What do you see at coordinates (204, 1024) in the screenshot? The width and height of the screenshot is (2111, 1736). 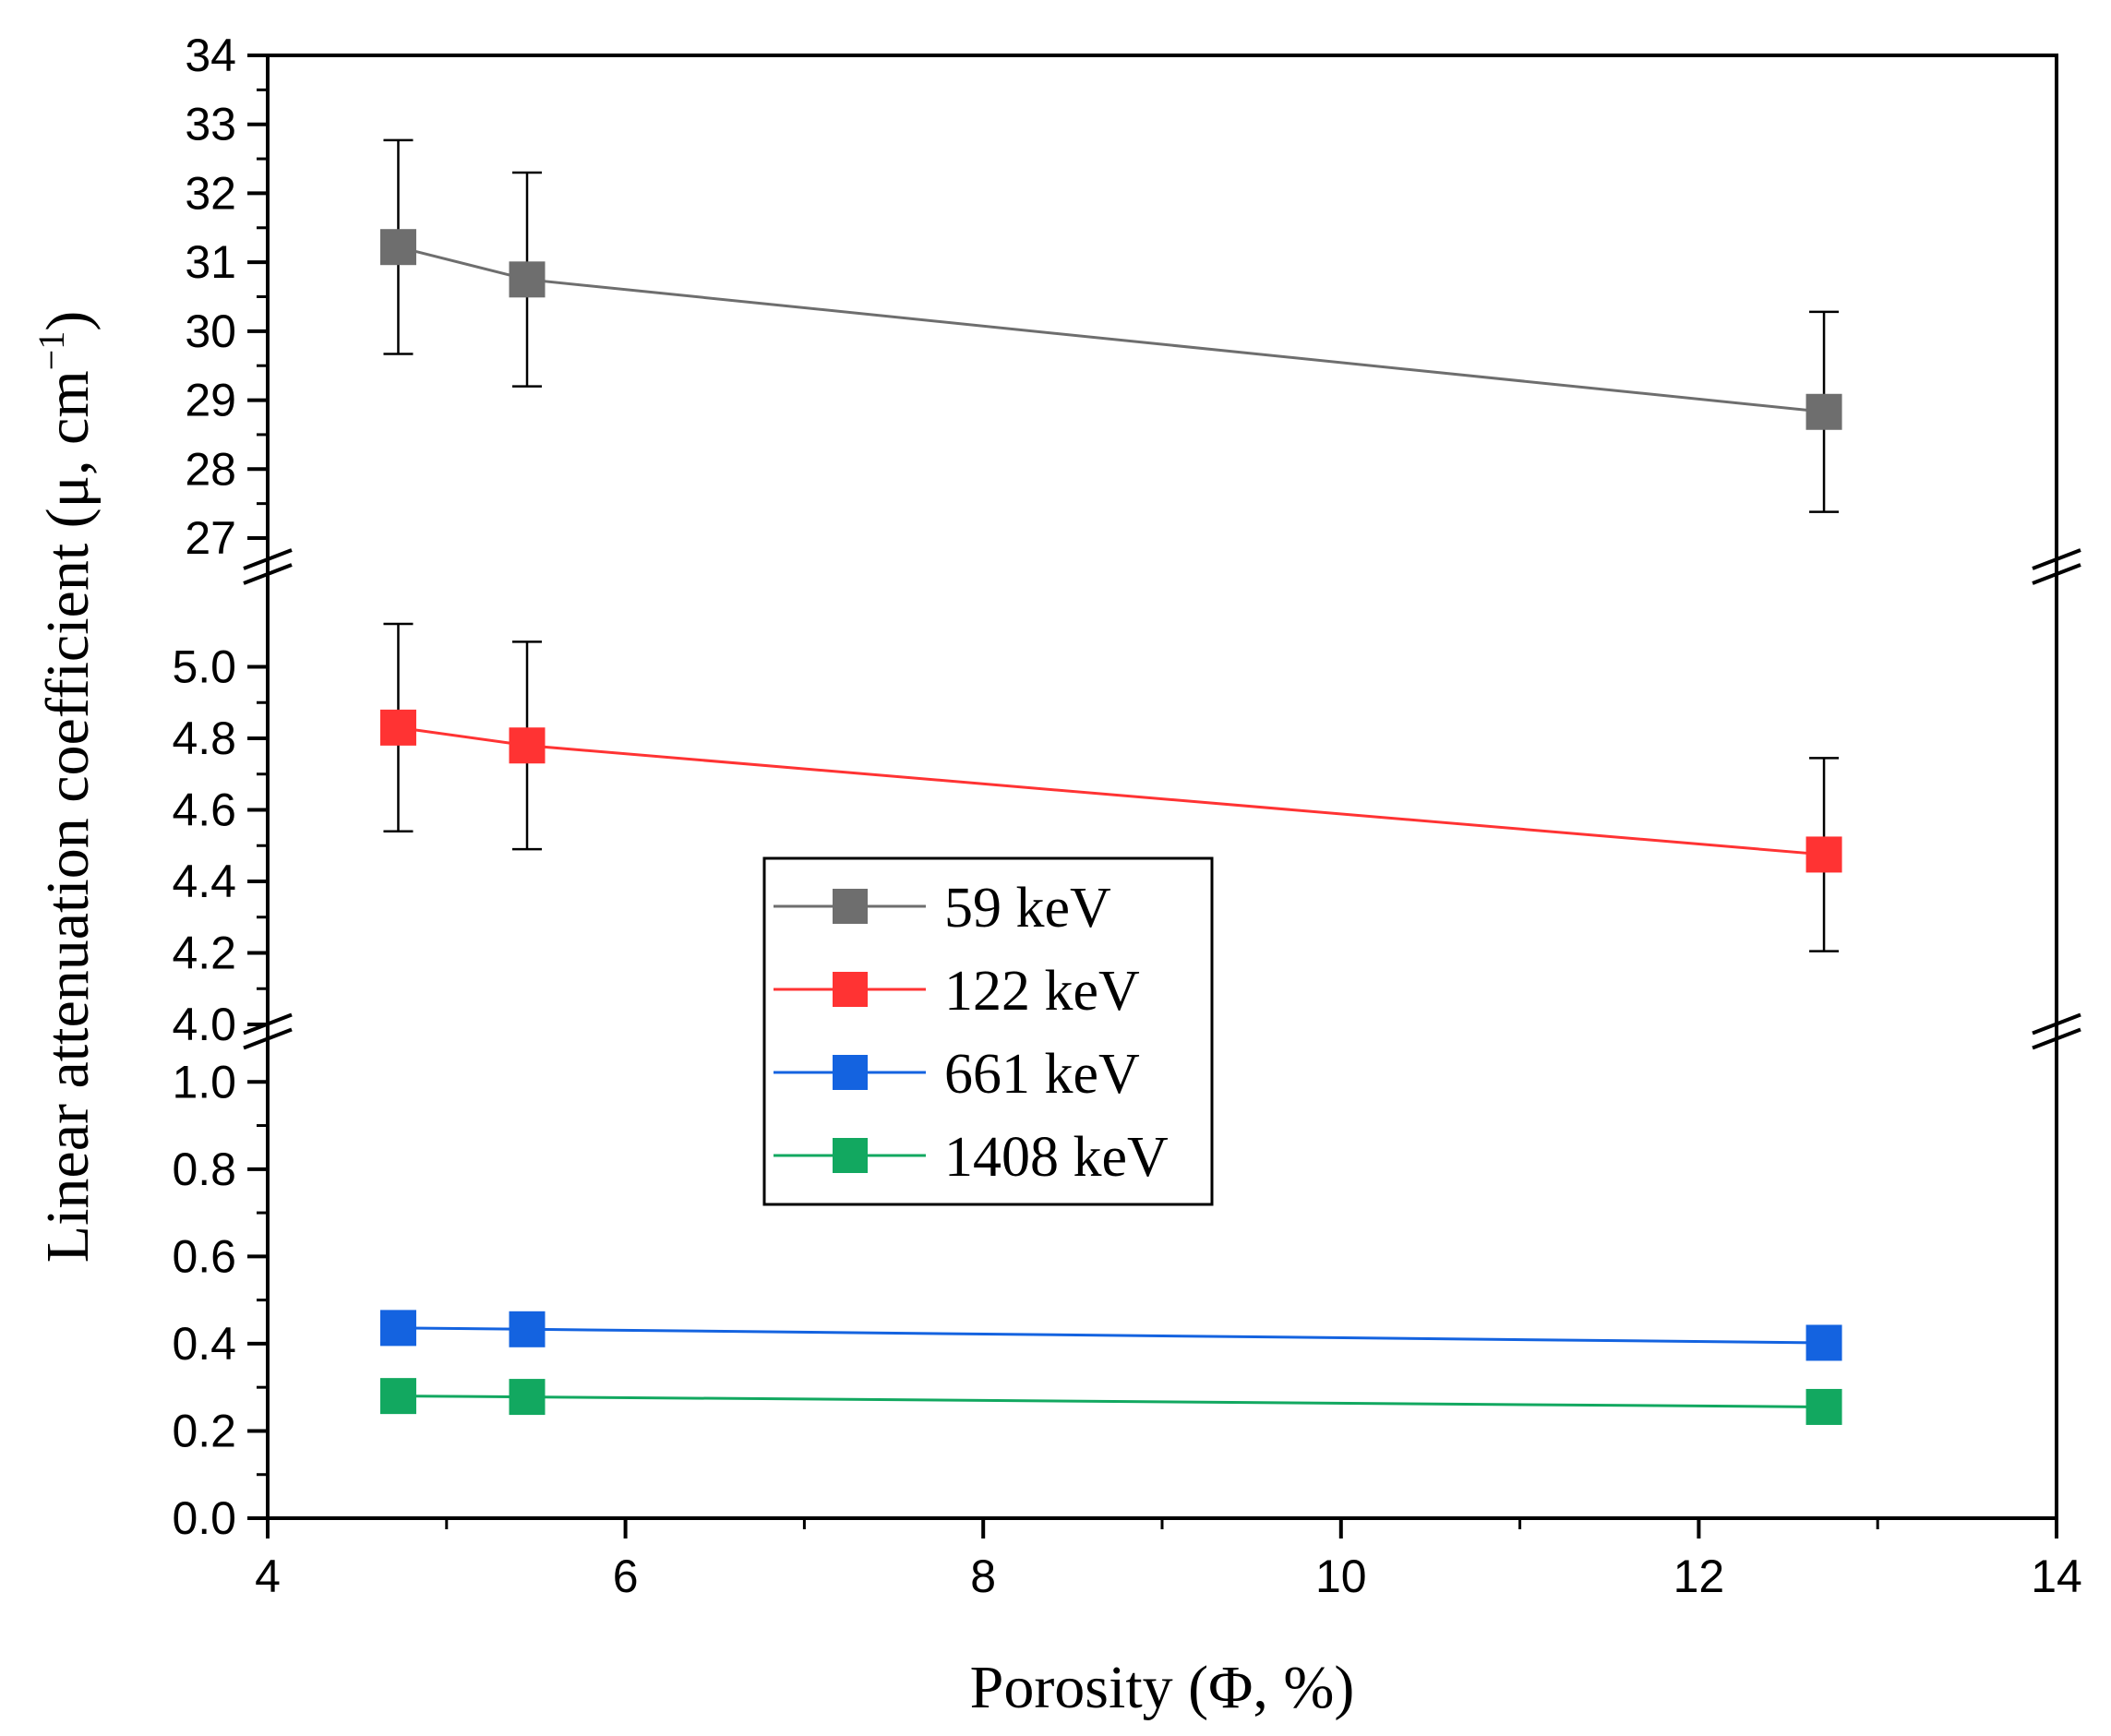 I see `y-tick-label: 4.0` at bounding box center [204, 1024].